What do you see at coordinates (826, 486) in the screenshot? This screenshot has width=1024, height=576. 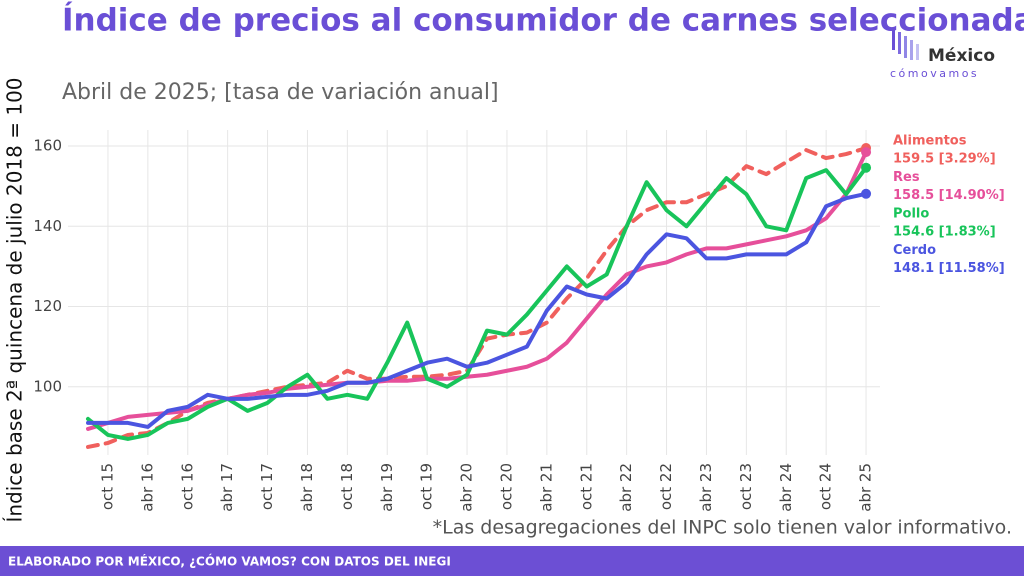 I see `x-tick-label: oct 24` at bounding box center [826, 486].